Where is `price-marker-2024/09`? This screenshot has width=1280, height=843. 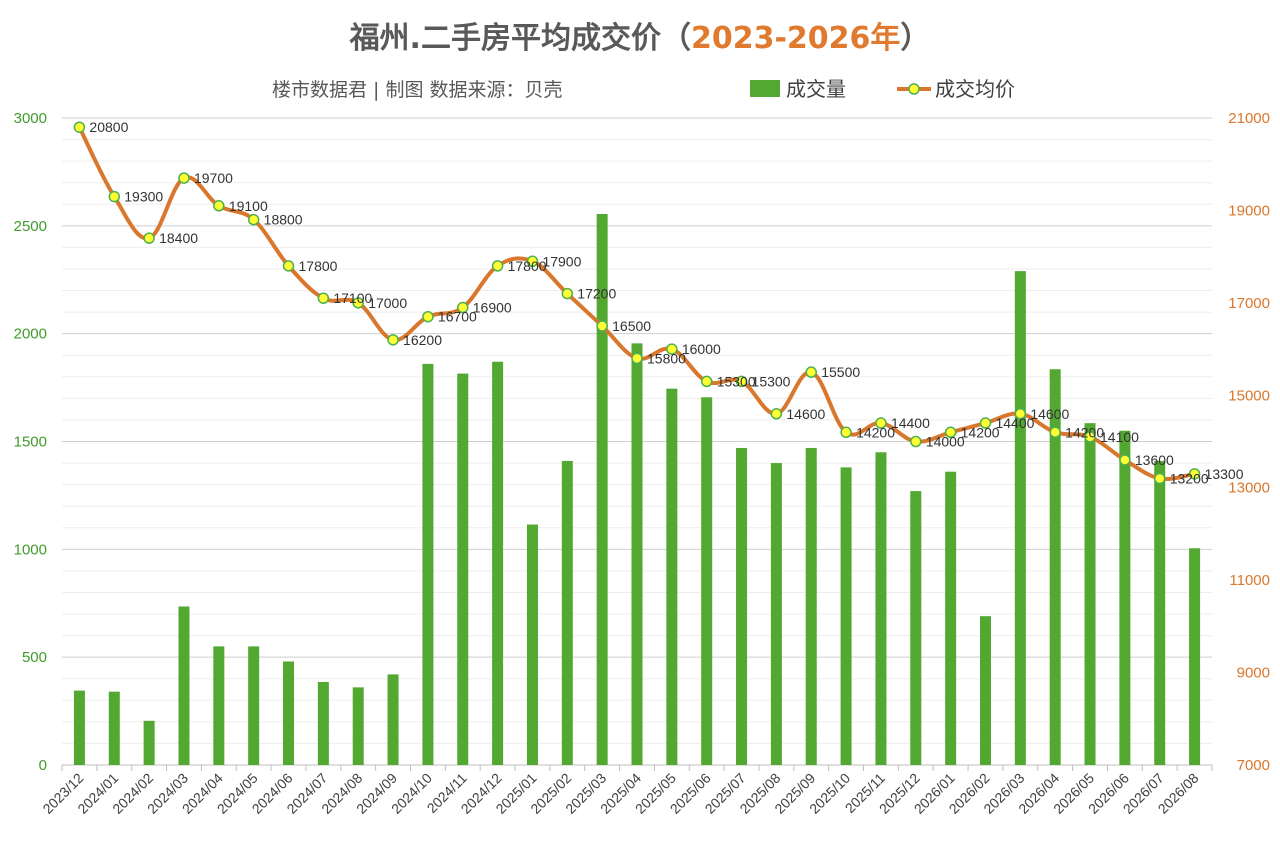 price-marker-2024/09 is located at coordinates (393, 340).